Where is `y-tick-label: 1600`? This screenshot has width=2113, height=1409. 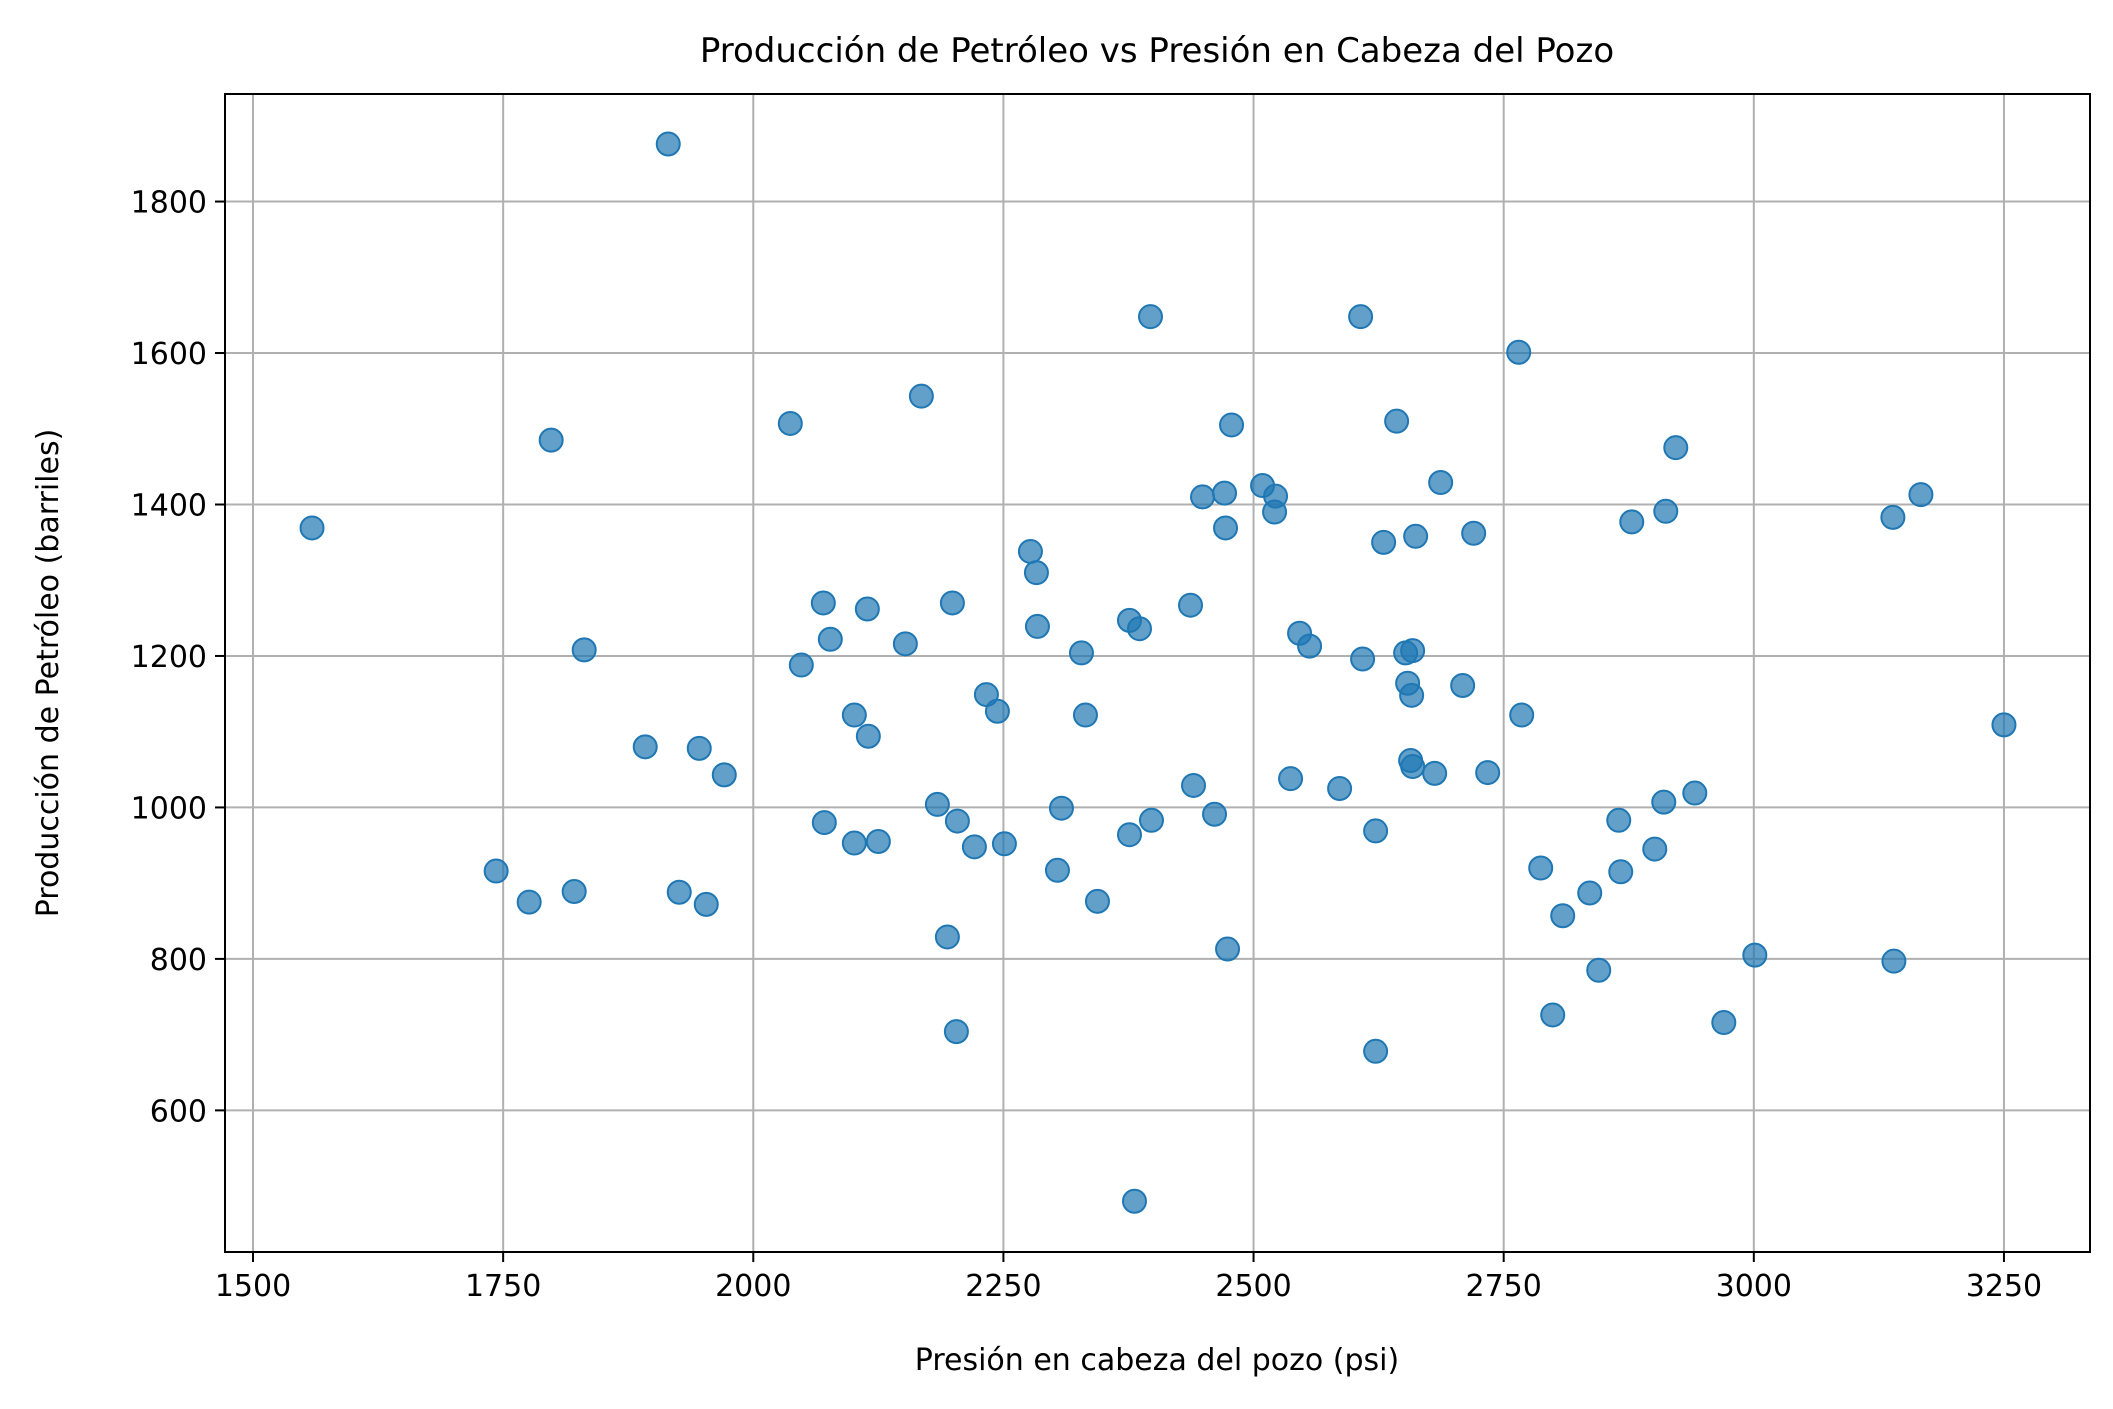 y-tick-label: 1600 is located at coordinates (169, 354).